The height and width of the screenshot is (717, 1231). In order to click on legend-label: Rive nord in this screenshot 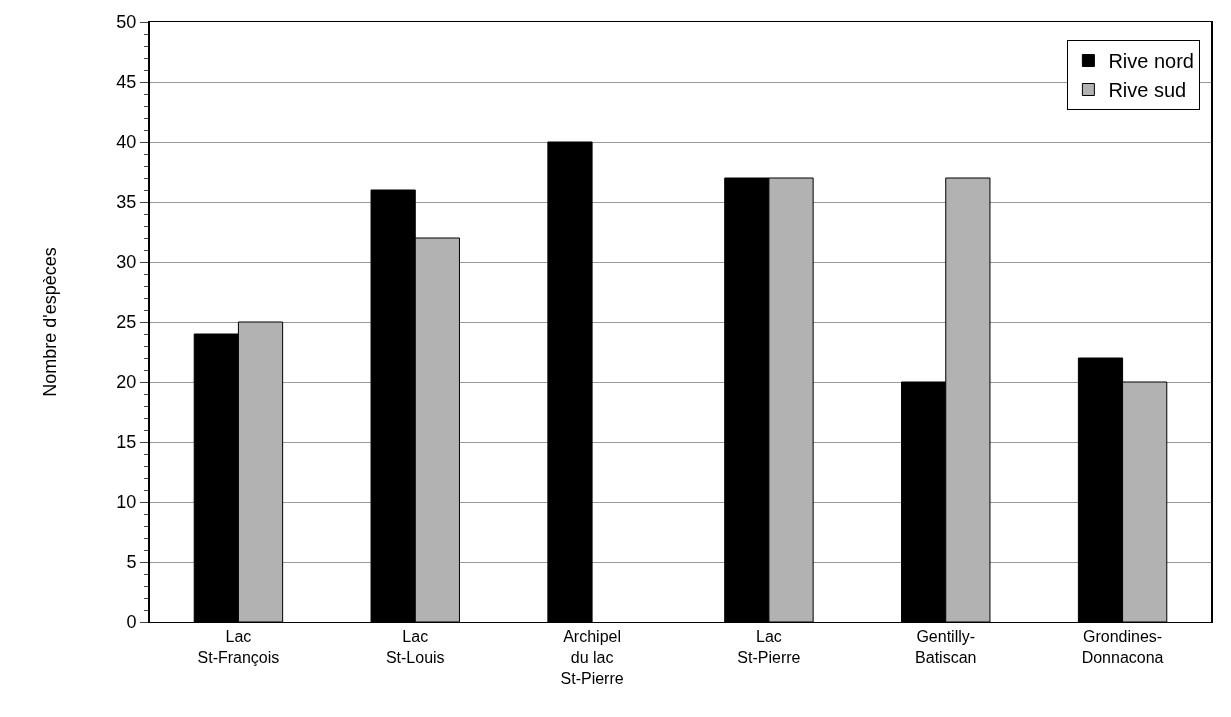, I will do `click(1151, 61)`.